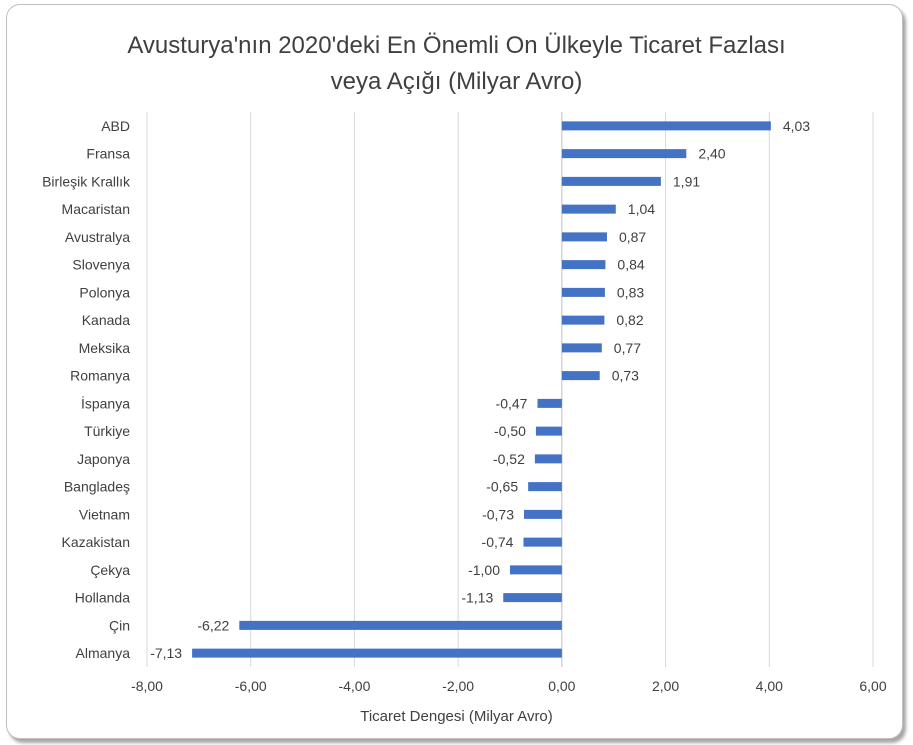  Describe the element at coordinates (107, 431) in the screenshot. I see `category-label: Türkiye` at that location.